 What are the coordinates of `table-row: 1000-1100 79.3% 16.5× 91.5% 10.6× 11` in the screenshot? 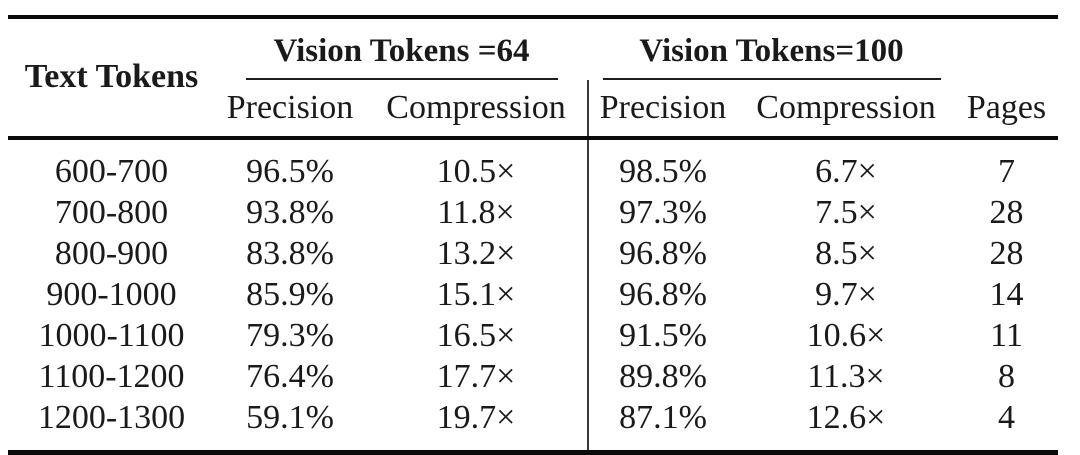 It's located at (533, 336).